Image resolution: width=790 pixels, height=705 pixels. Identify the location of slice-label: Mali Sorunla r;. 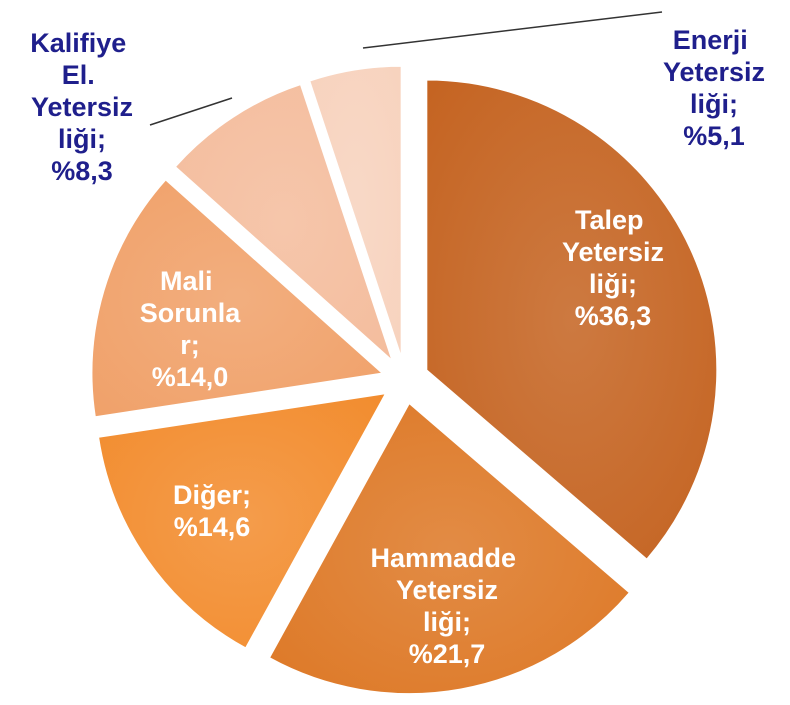
(190, 313).